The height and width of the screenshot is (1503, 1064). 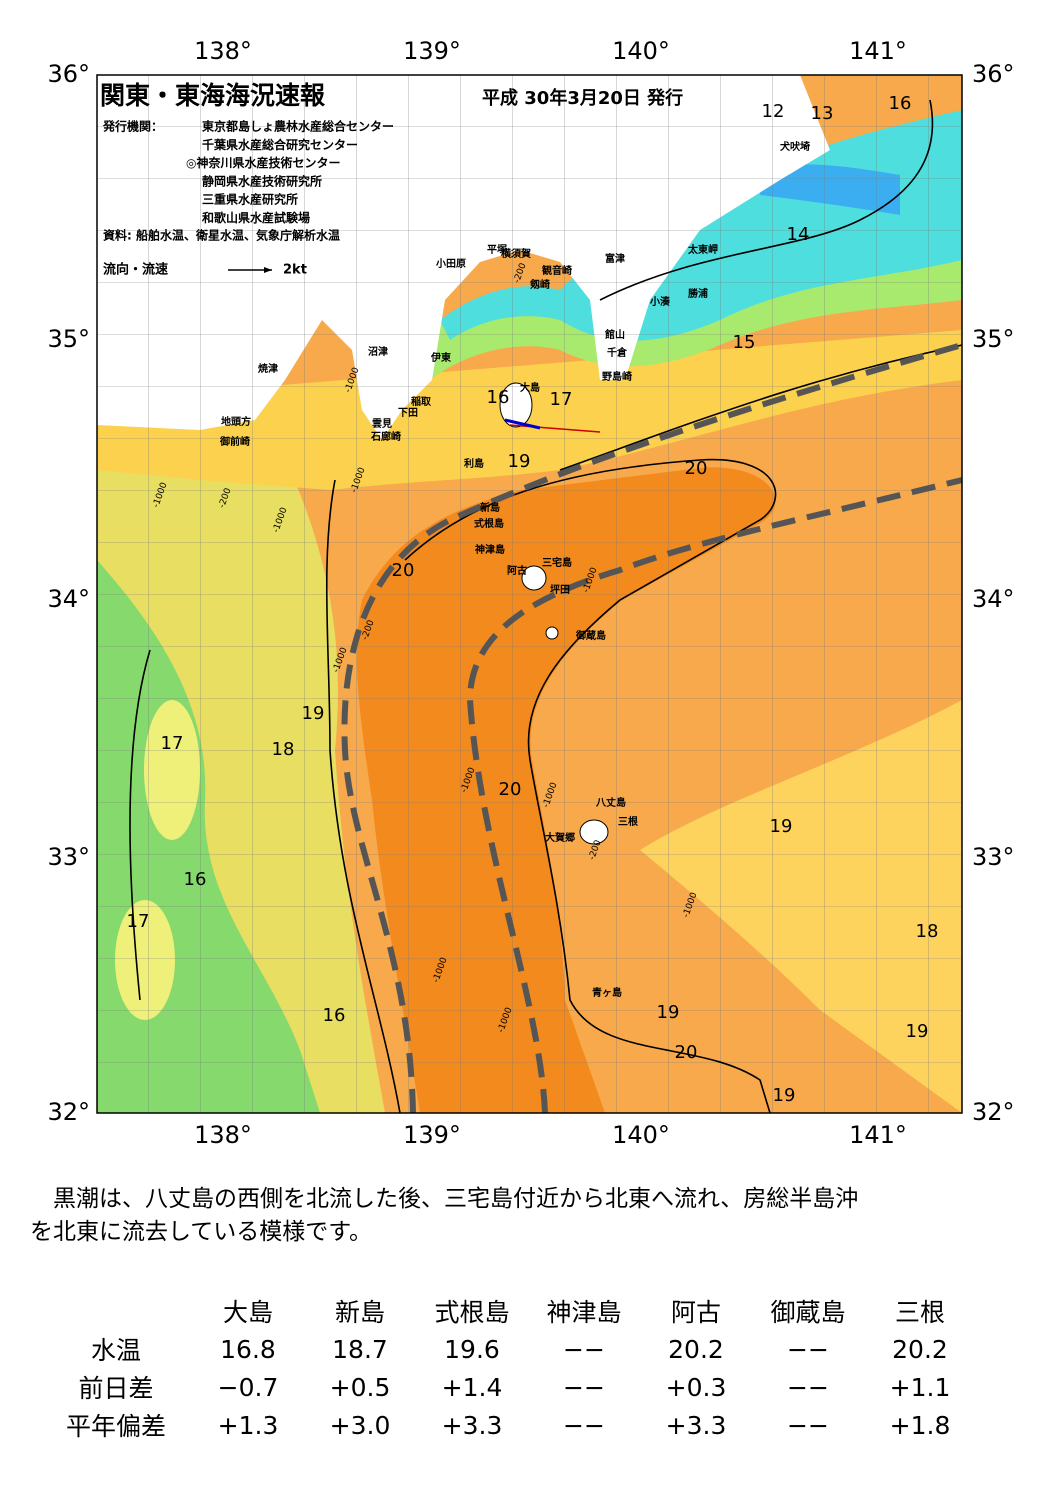 What do you see at coordinates (582, 98) in the screenshot?
I see `issue-date: 平成 30年3月20日 発行` at bounding box center [582, 98].